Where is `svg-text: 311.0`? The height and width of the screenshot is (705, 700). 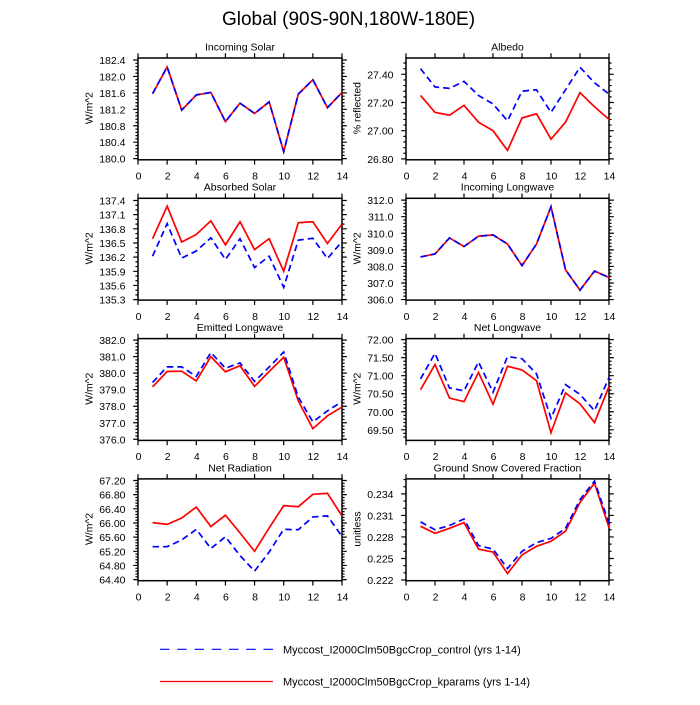 svg-text: 311.0 is located at coordinates (381, 218).